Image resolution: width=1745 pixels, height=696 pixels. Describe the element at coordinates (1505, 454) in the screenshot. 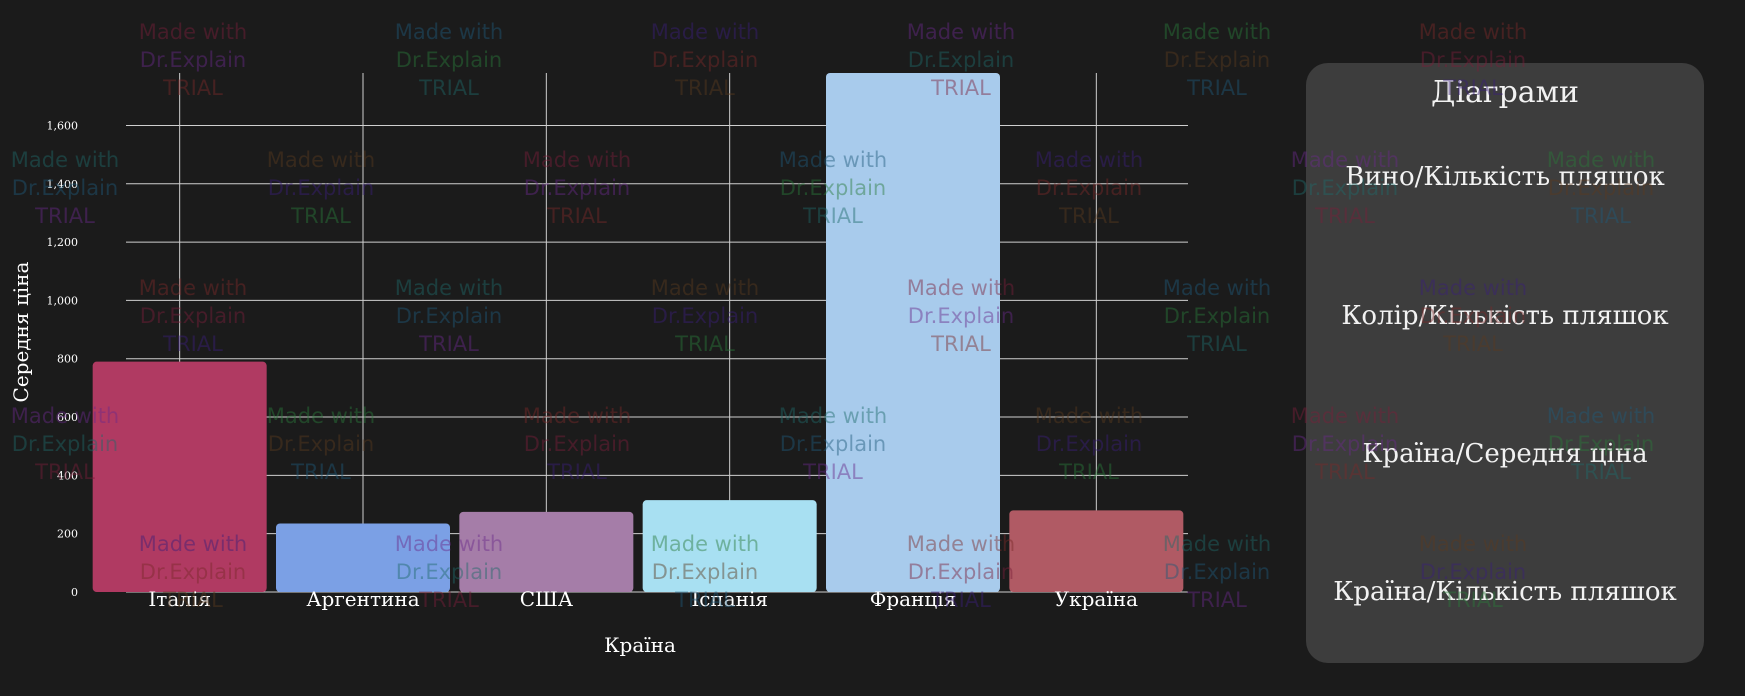

I see `chart-country-price-button: Країна/Середня ціна` at that location.